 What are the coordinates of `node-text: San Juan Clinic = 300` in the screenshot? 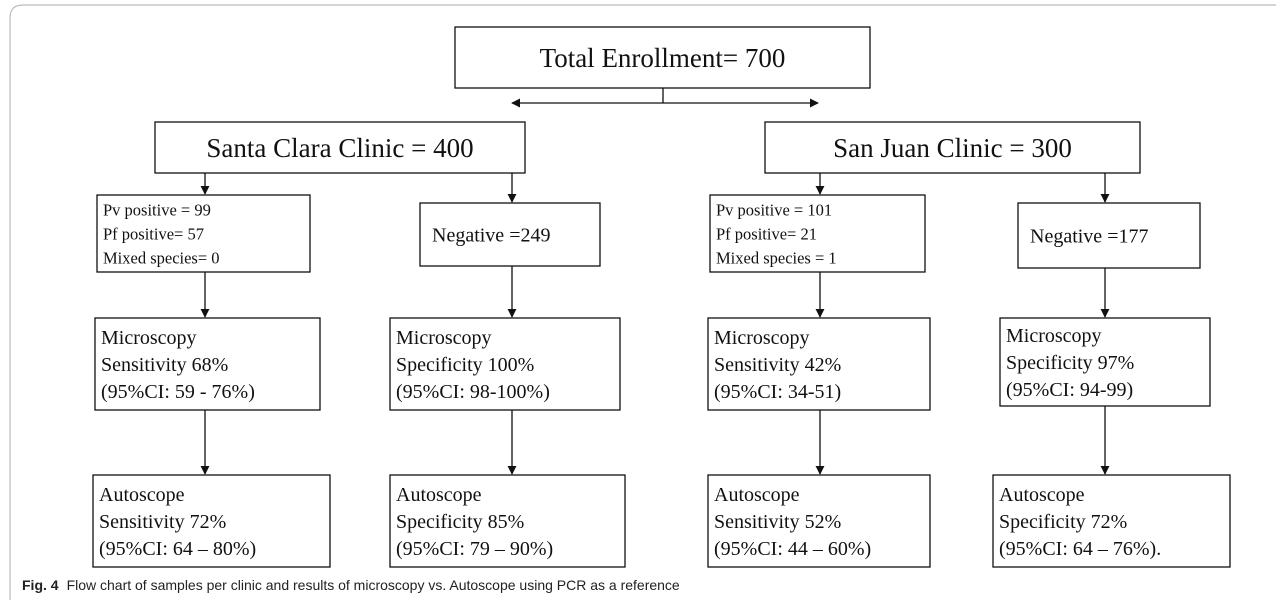 It's located at (952, 148).